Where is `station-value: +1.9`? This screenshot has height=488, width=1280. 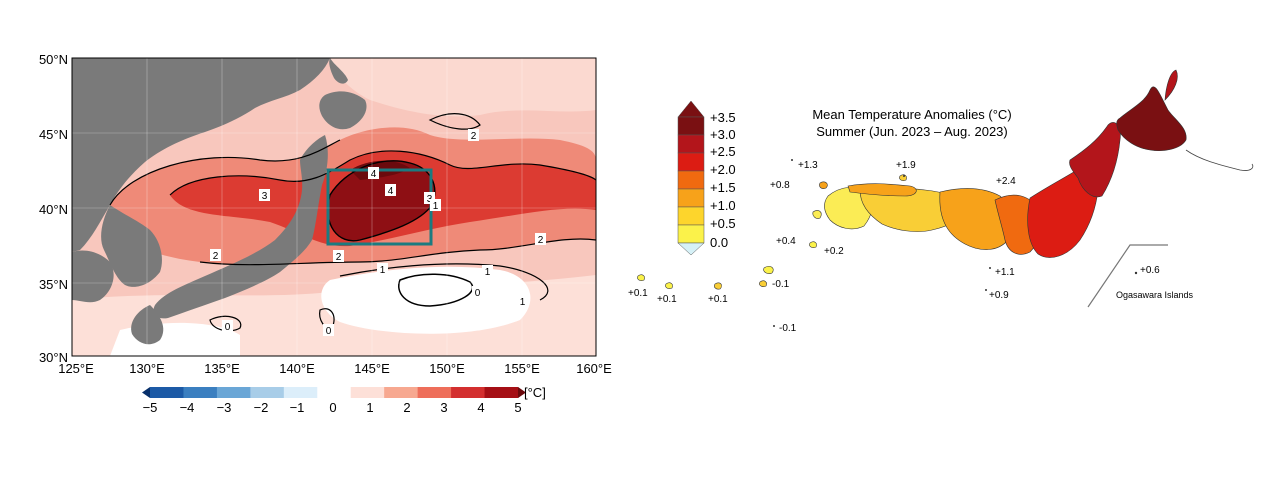
station-value: +1.9 is located at coordinates (906, 165).